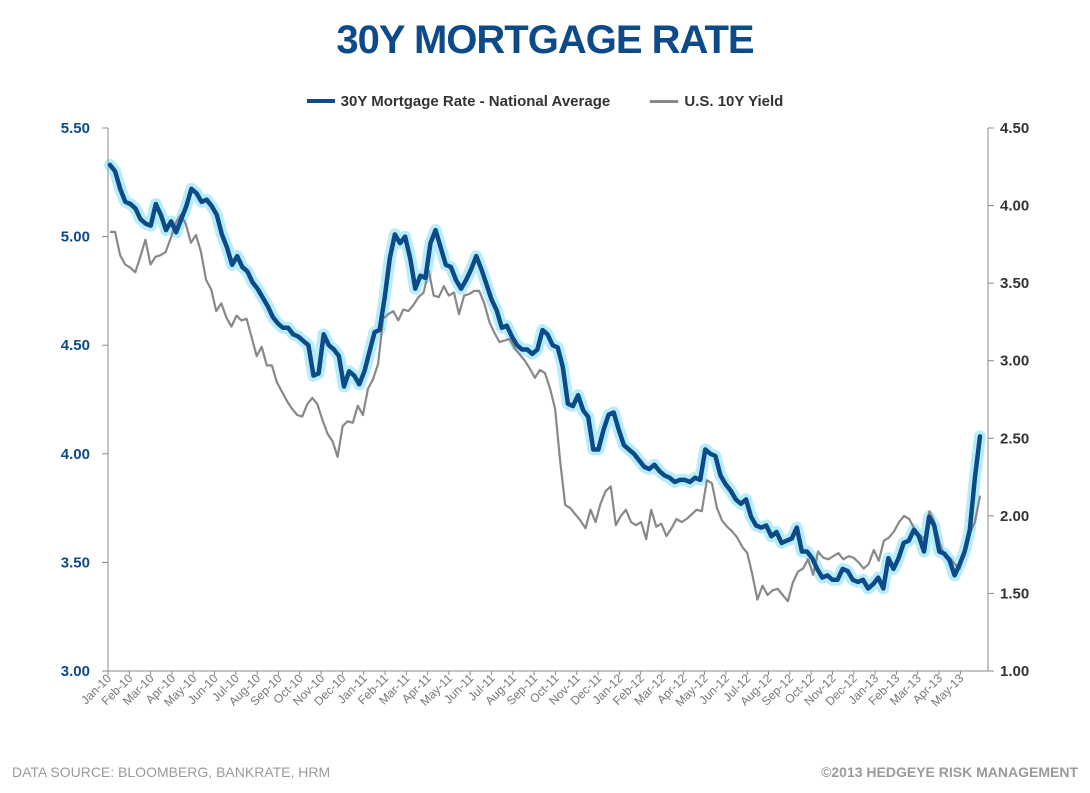  What do you see at coordinates (734, 101) in the screenshot?
I see `legend-label-yield: U.S. 10Y Yield` at bounding box center [734, 101].